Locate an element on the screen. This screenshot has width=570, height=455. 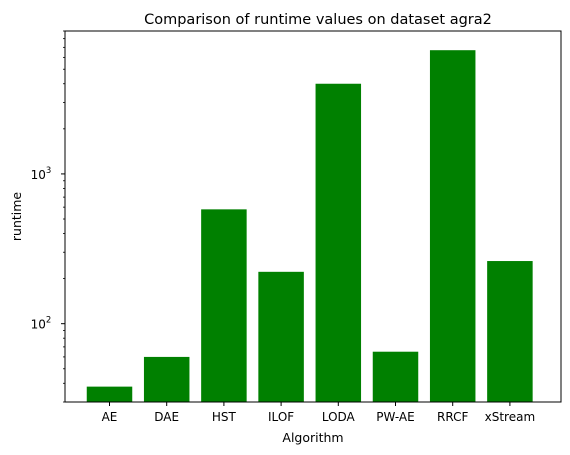
bar-rrcf is located at coordinates (452, 226).